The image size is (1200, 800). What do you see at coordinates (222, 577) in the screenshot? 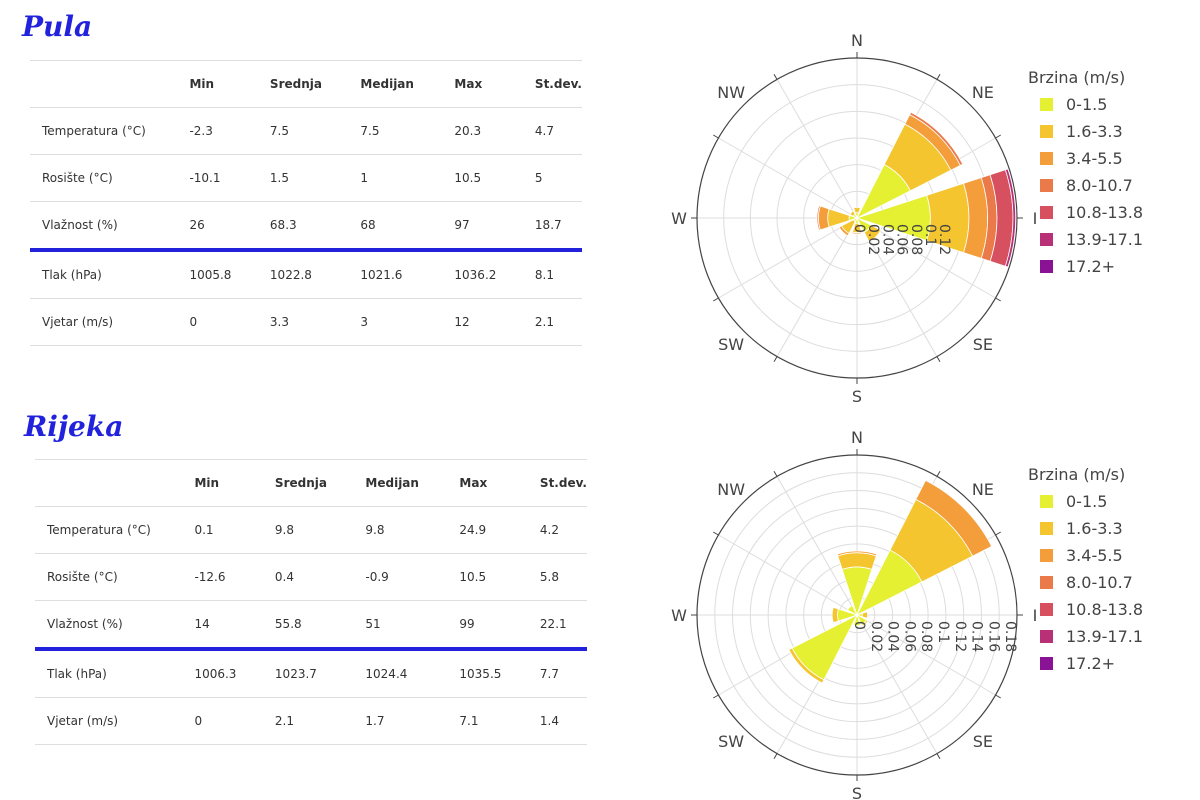
I see `table-cell: -12.6` at bounding box center [222, 577].